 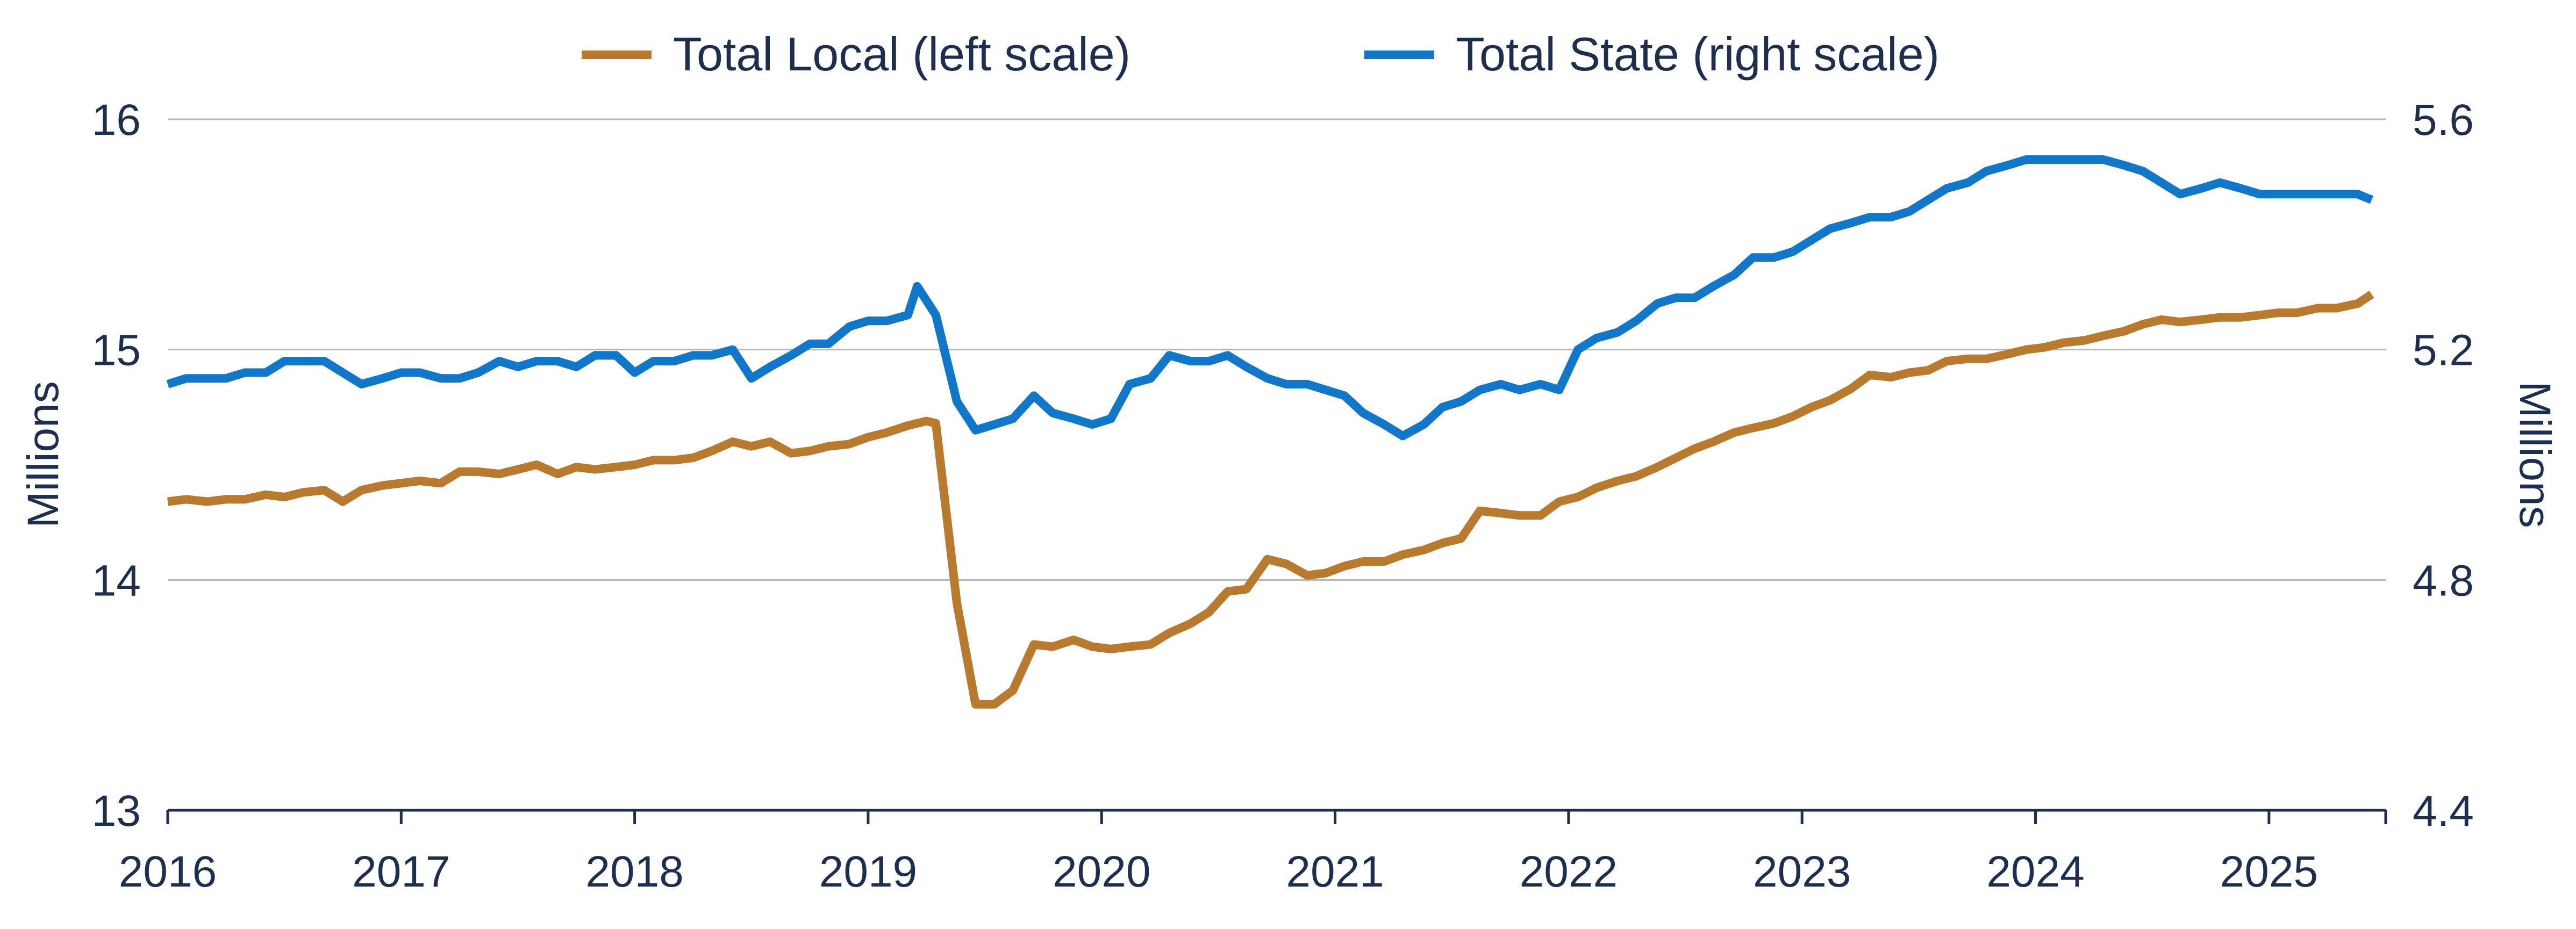 What do you see at coordinates (2035, 871) in the screenshot?
I see `x-tick-label: 2024` at bounding box center [2035, 871].